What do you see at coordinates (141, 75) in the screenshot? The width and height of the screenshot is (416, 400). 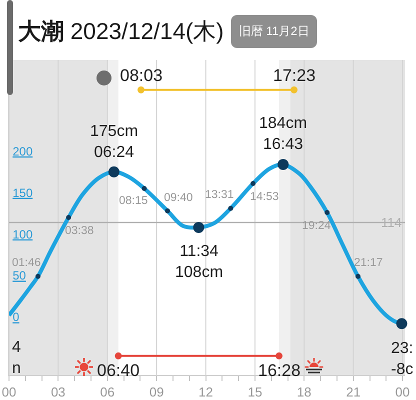 I see `annotation: 08:03` at bounding box center [141, 75].